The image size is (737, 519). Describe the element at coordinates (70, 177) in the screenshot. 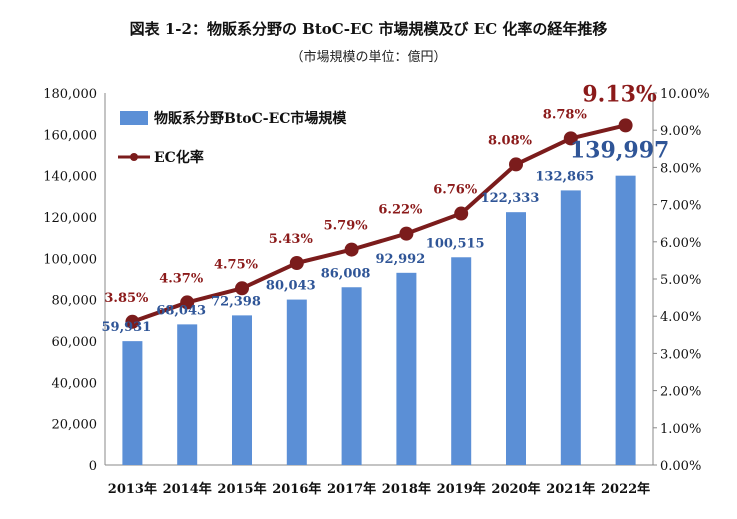

I see `y-left-tick-label: 140,000` at that location.